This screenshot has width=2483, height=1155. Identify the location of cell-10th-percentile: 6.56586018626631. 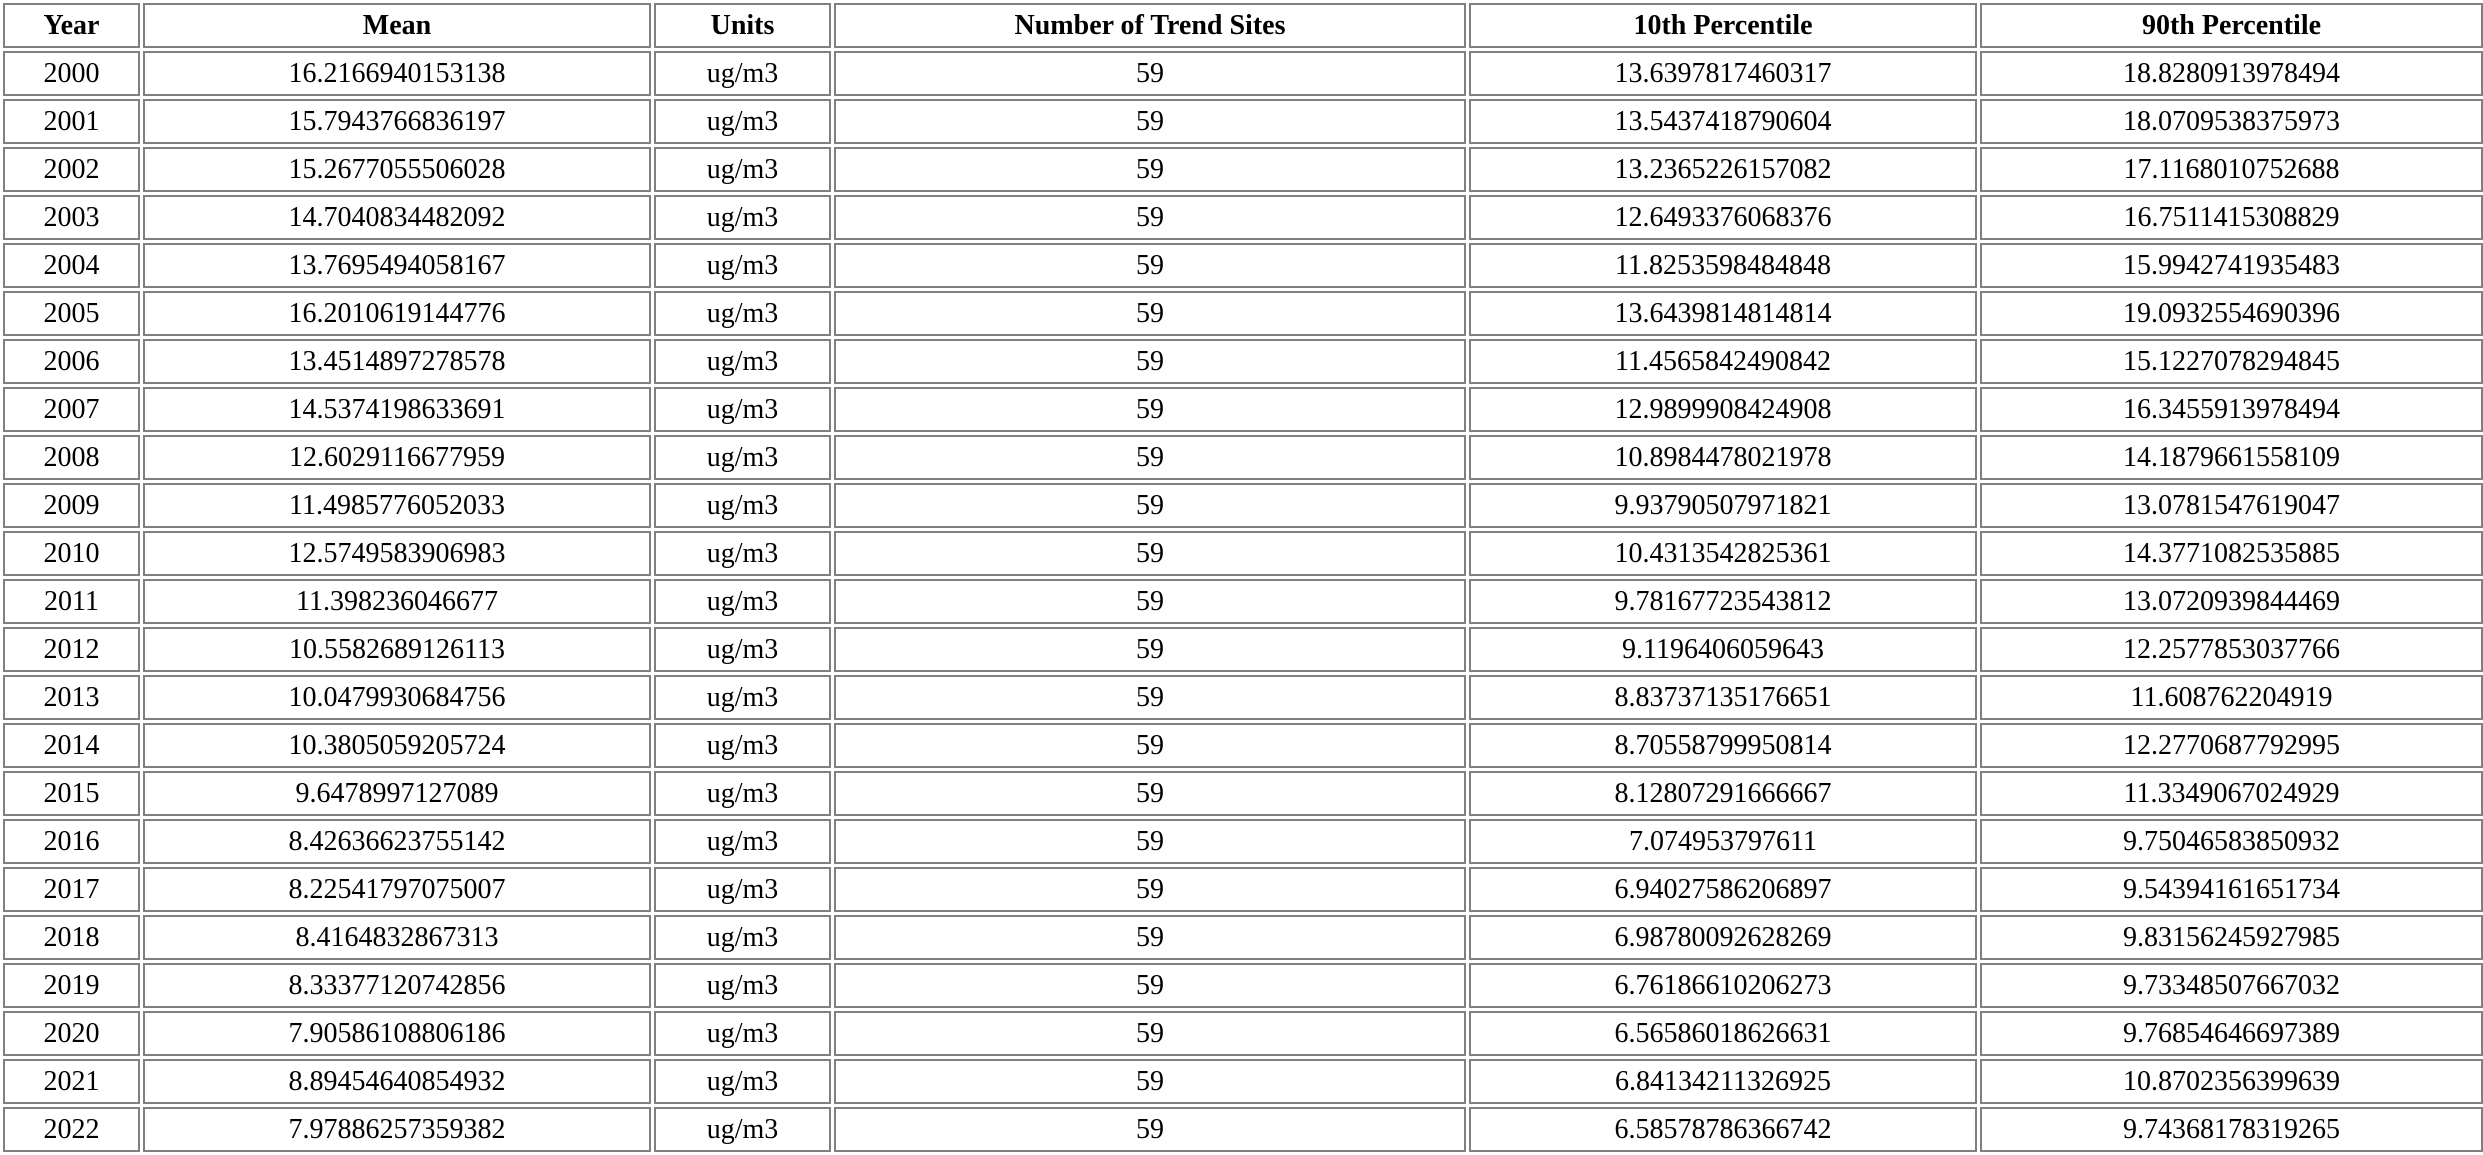
(1723, 1033).